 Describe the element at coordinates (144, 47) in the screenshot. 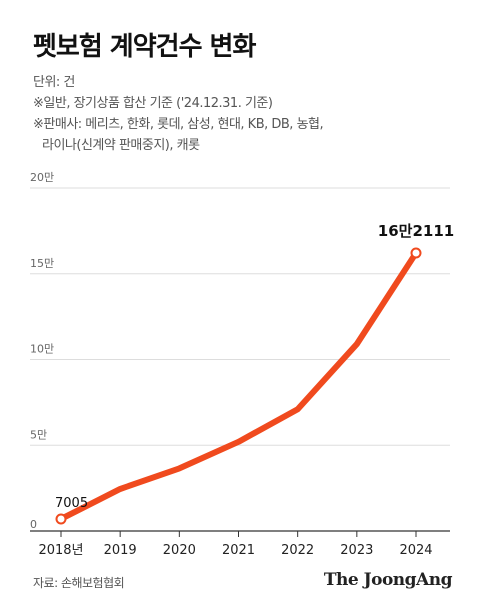

I see `chart-title: 펫보험 계약건수 변화` at that location.